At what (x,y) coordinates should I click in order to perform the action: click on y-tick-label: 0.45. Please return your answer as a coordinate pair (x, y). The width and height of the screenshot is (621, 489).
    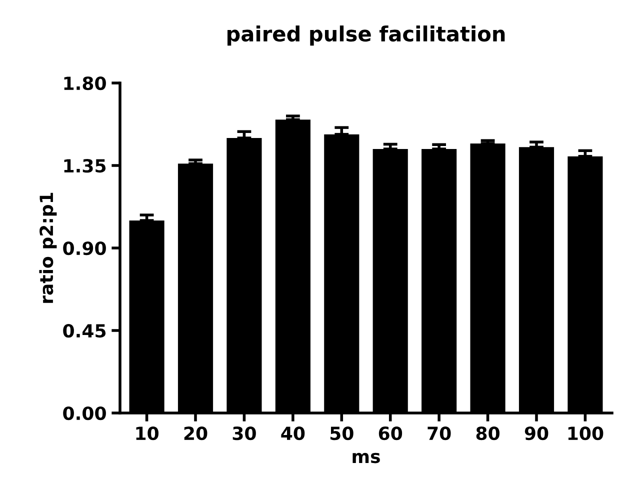
    Looking at the image, I should click on (84, 331).